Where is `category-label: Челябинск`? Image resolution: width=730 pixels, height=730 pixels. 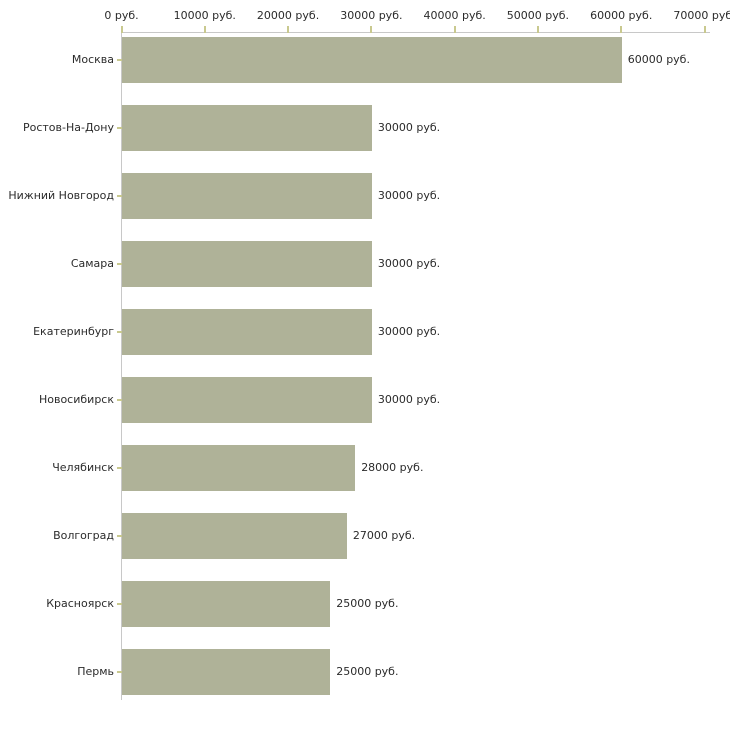
category-label: Челябинск is located at coordinates (83, 467).